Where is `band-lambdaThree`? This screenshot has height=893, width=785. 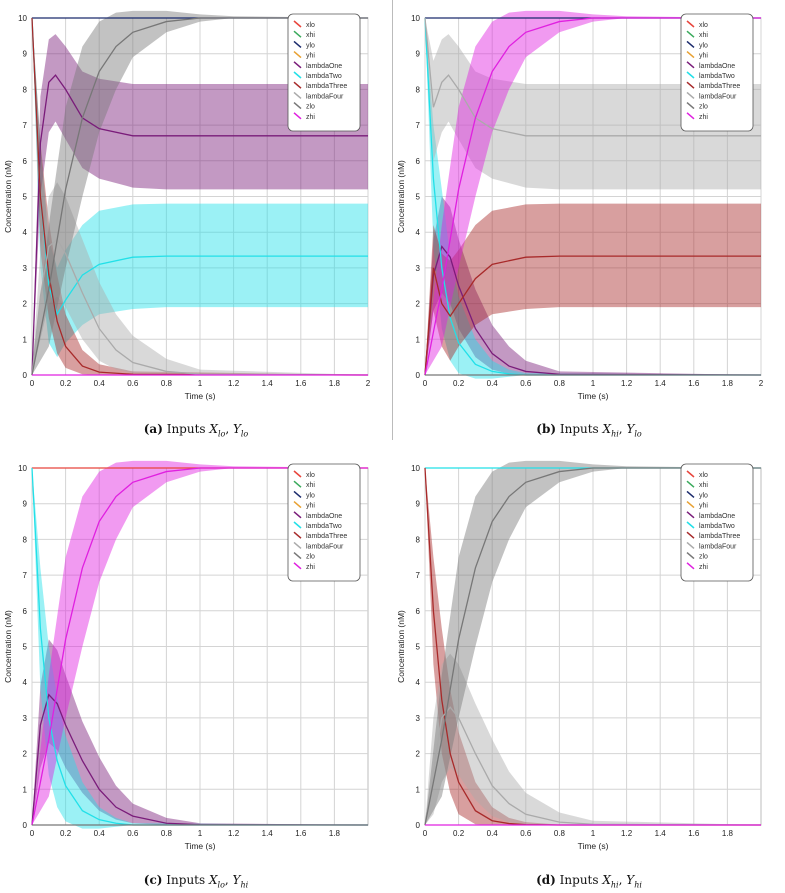
band-lambdaThree is located at coordinates (593, 289).